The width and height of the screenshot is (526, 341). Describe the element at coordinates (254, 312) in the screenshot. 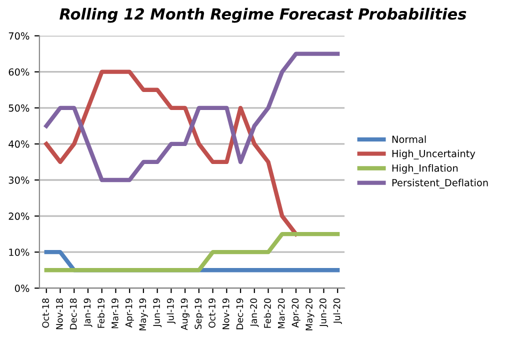

I see `x-tick-label: Jan-20` at that location.